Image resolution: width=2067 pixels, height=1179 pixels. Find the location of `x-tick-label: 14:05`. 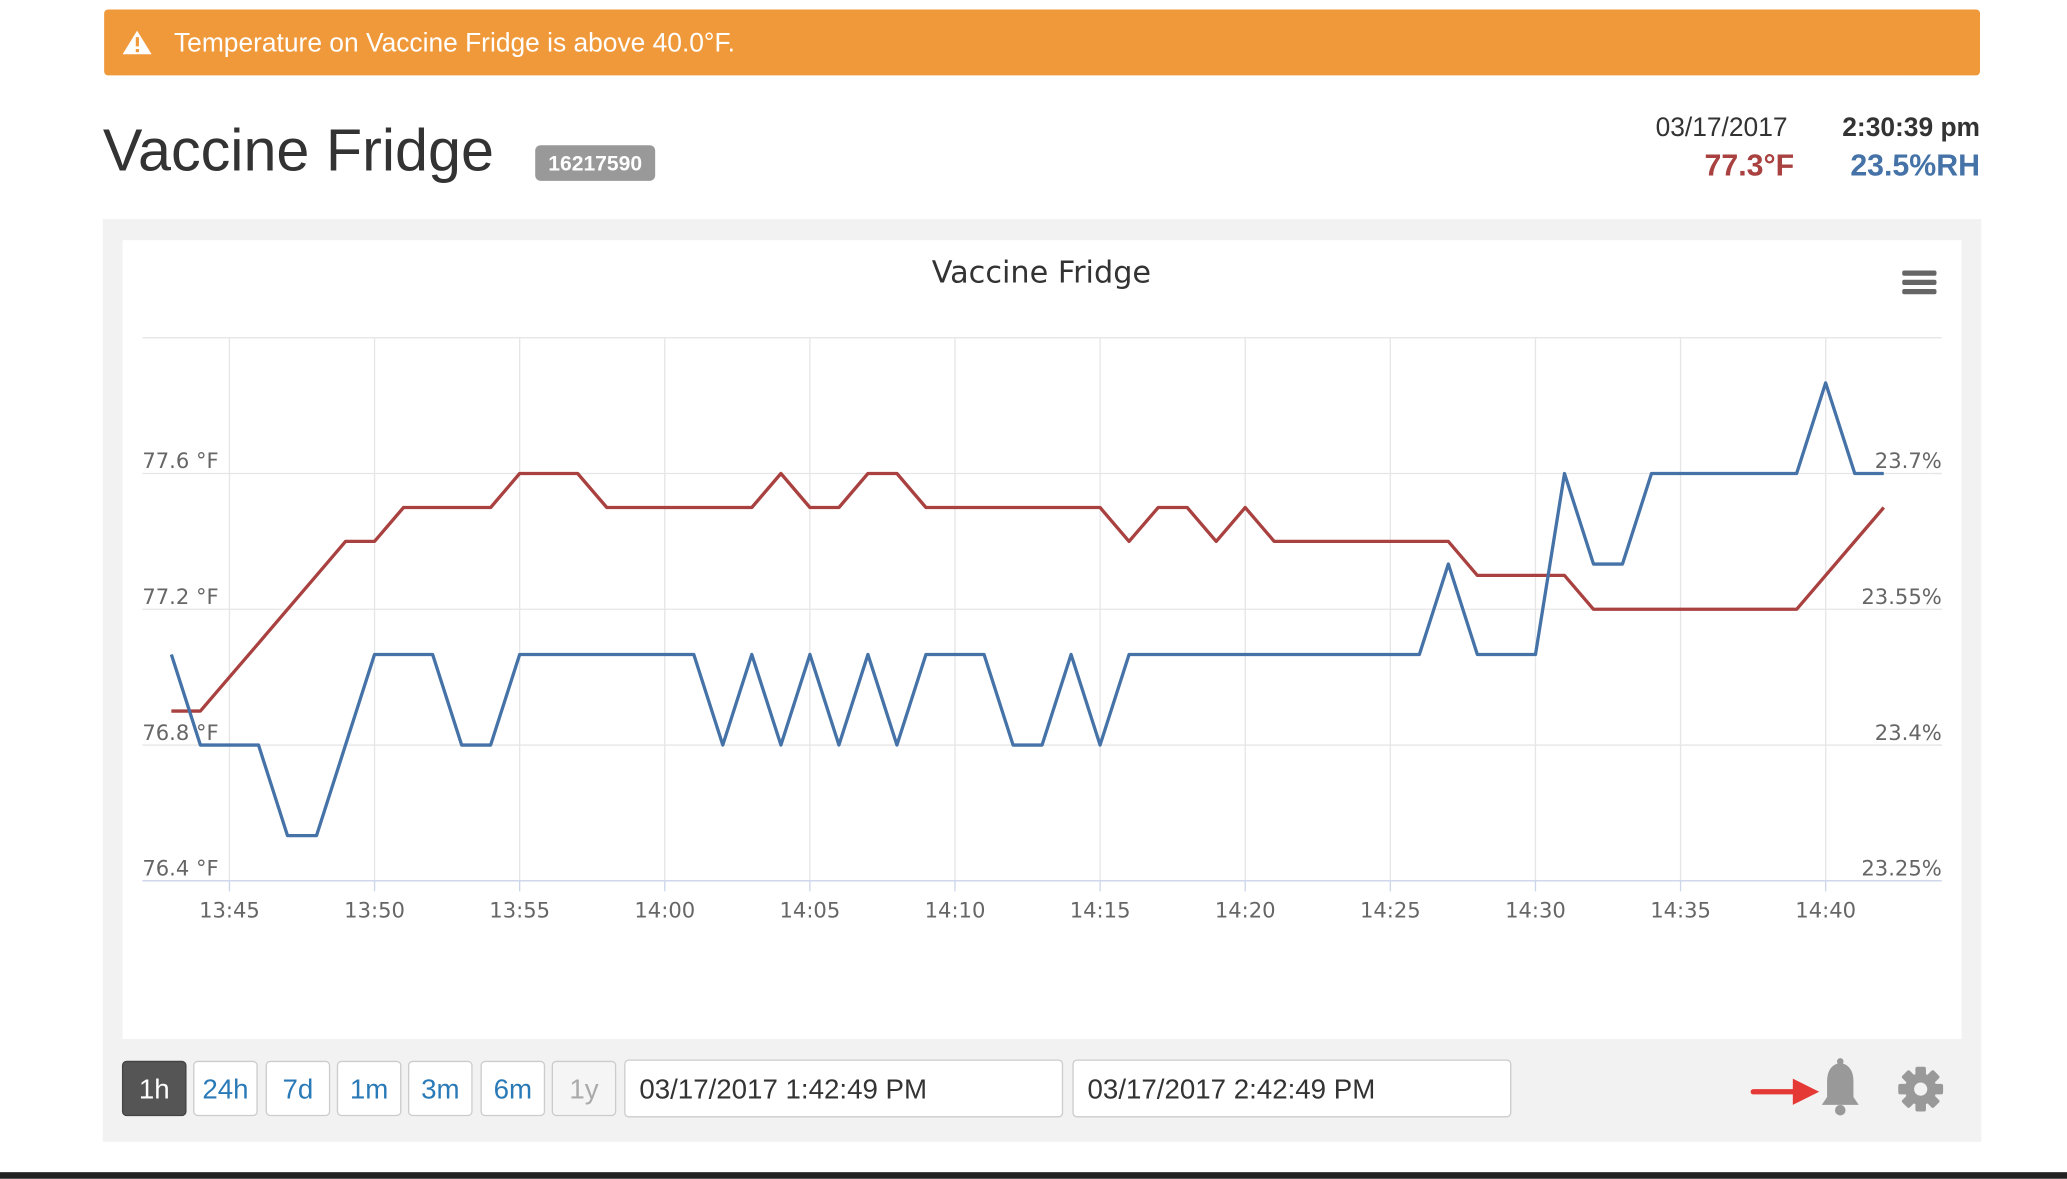

x-tick-label: 14:05 is located at coordinates (810, 910).